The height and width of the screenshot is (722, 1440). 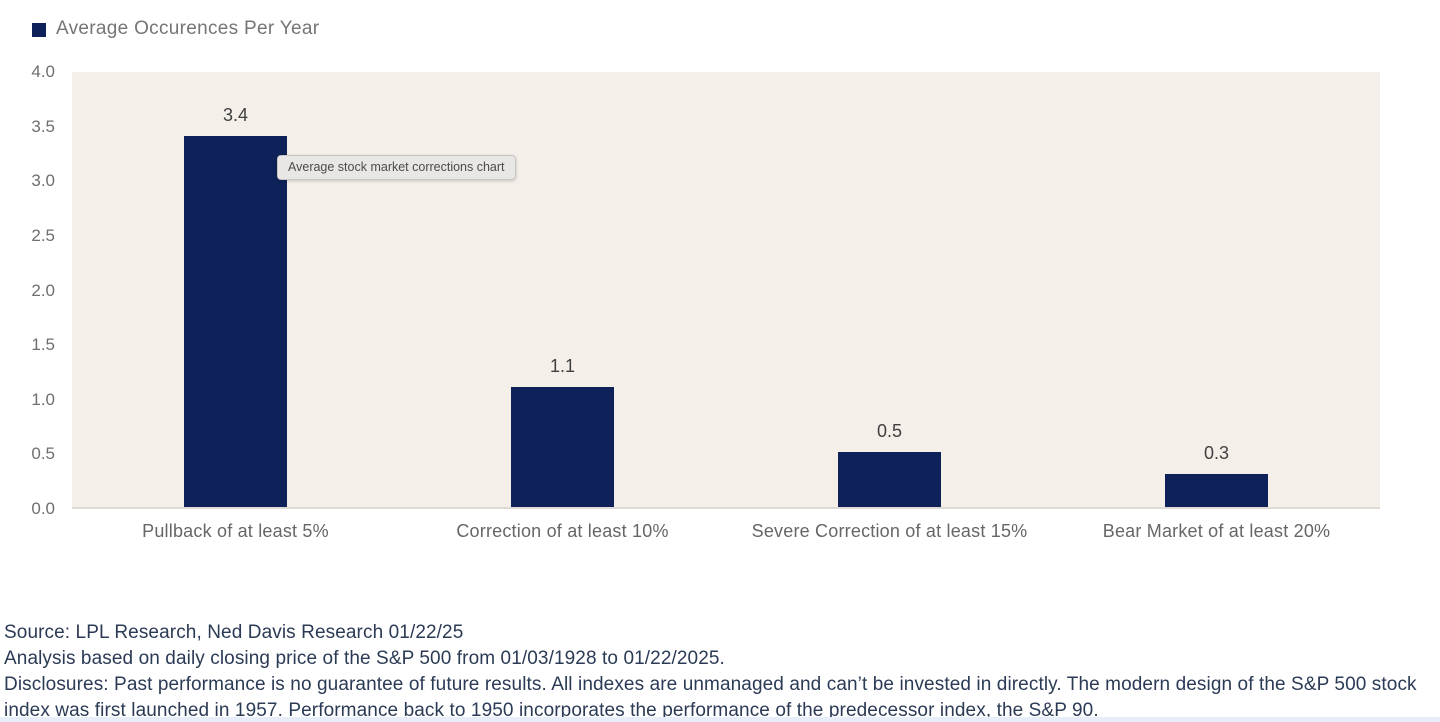 I want to click on hover-tooltip: Average stock market corrections chart, so click(x=396, y=167).